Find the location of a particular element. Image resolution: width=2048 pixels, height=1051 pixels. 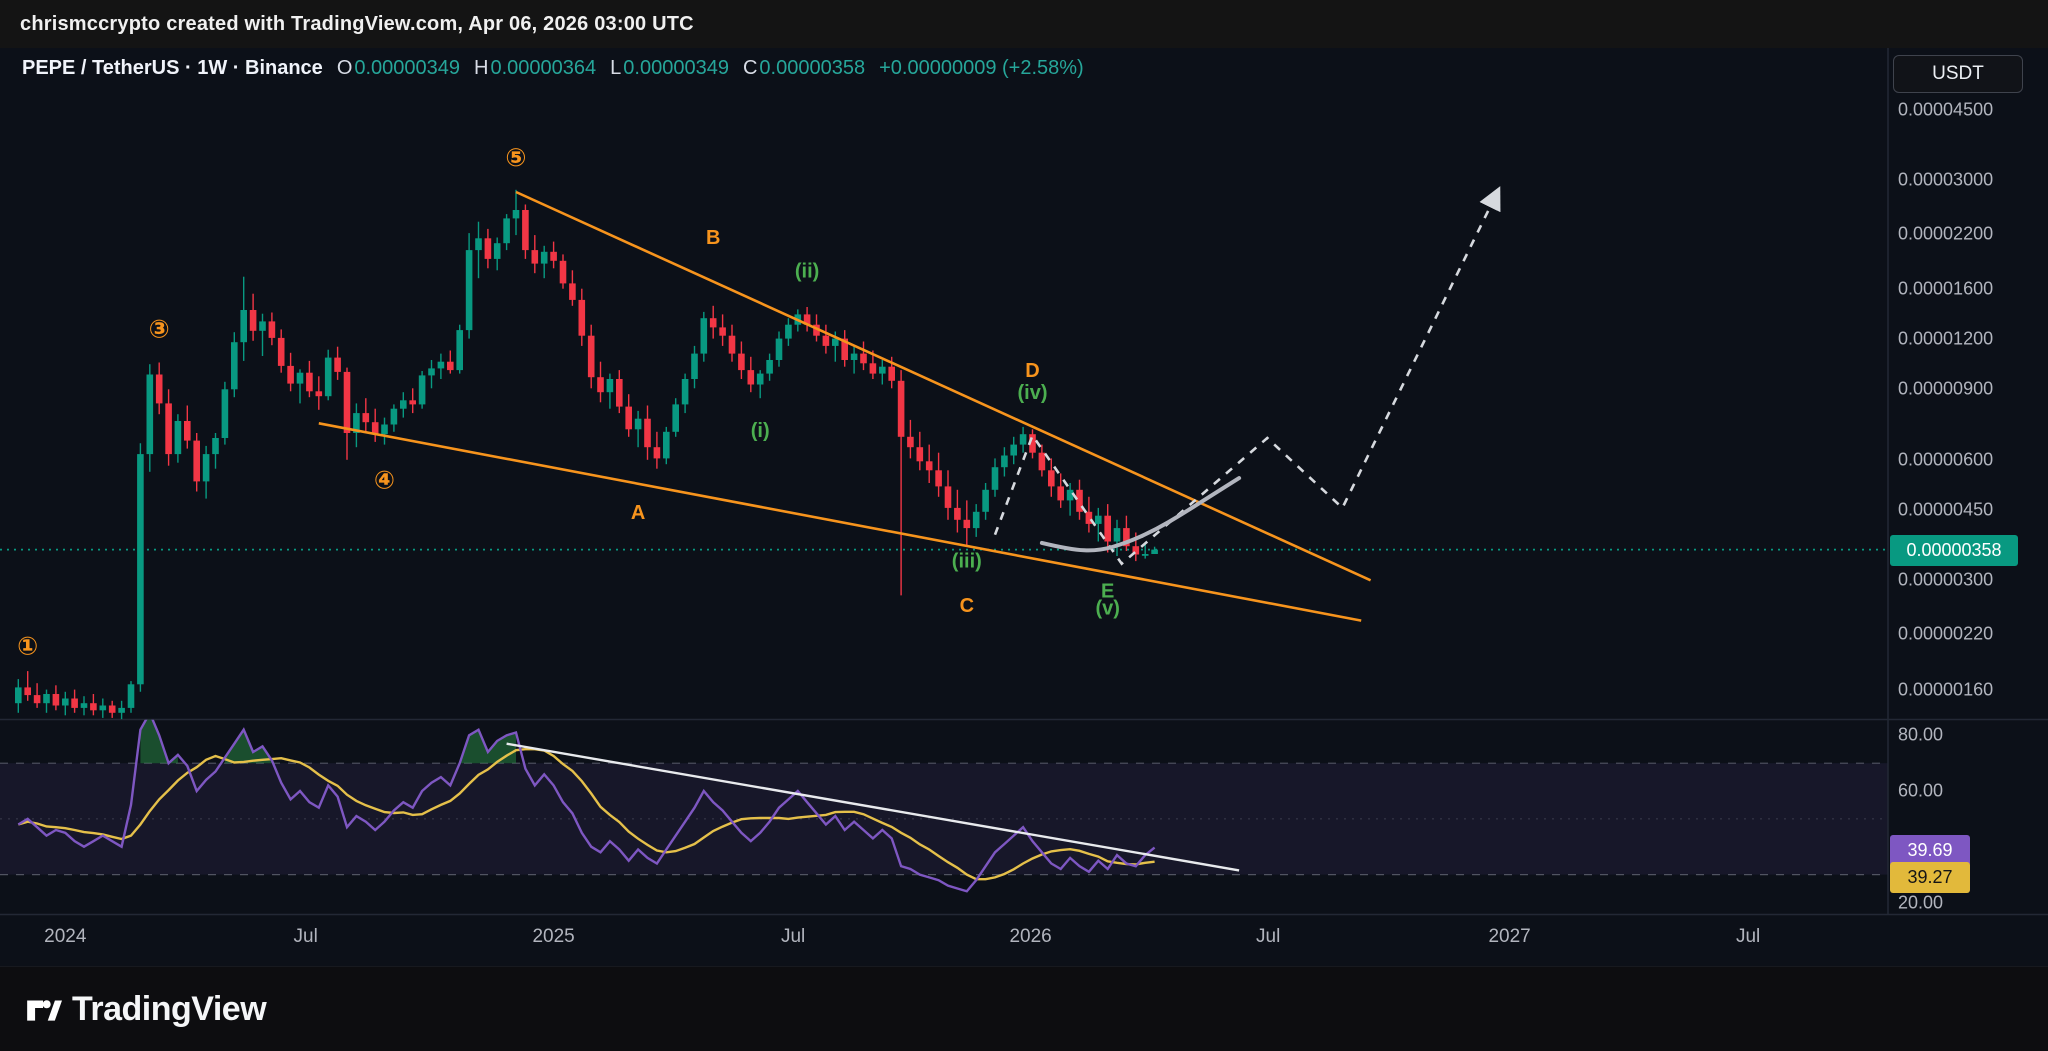

wave-label: ④ is located at coordinates (384, 480).